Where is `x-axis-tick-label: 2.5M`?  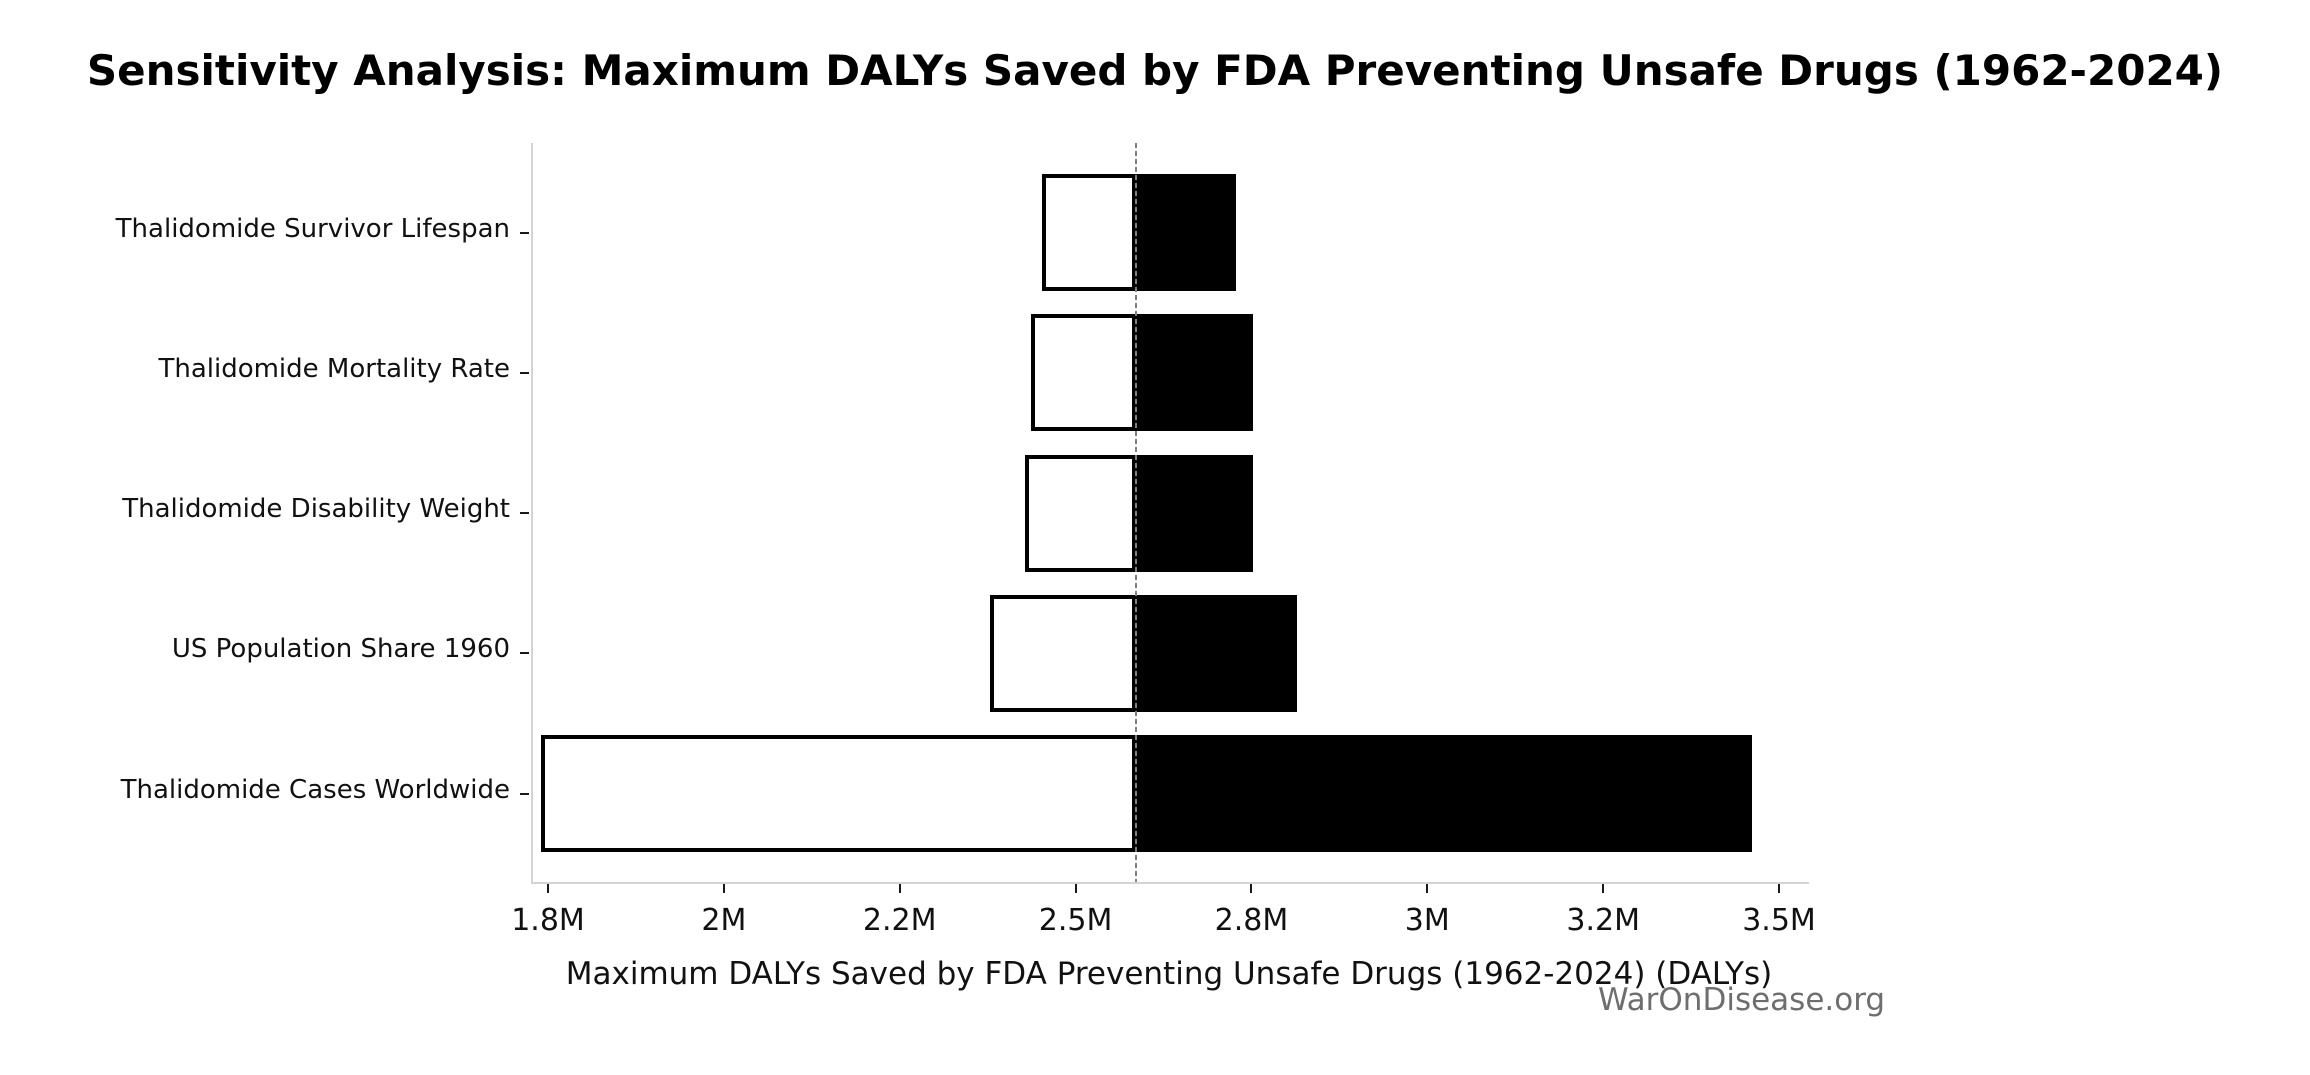 x-axis-tick-label: 2.5M is located at coordinates (1075, 920).